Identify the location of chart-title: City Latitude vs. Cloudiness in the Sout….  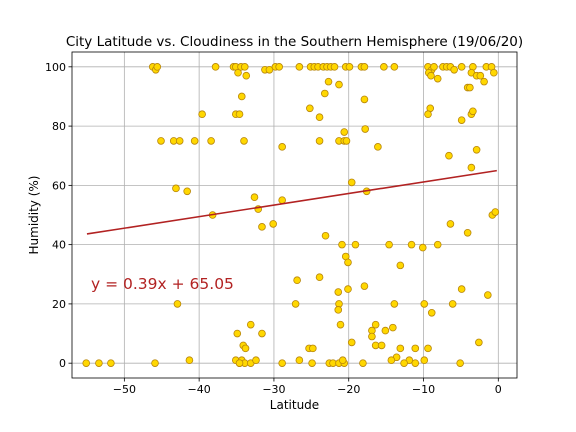
(294, 42).